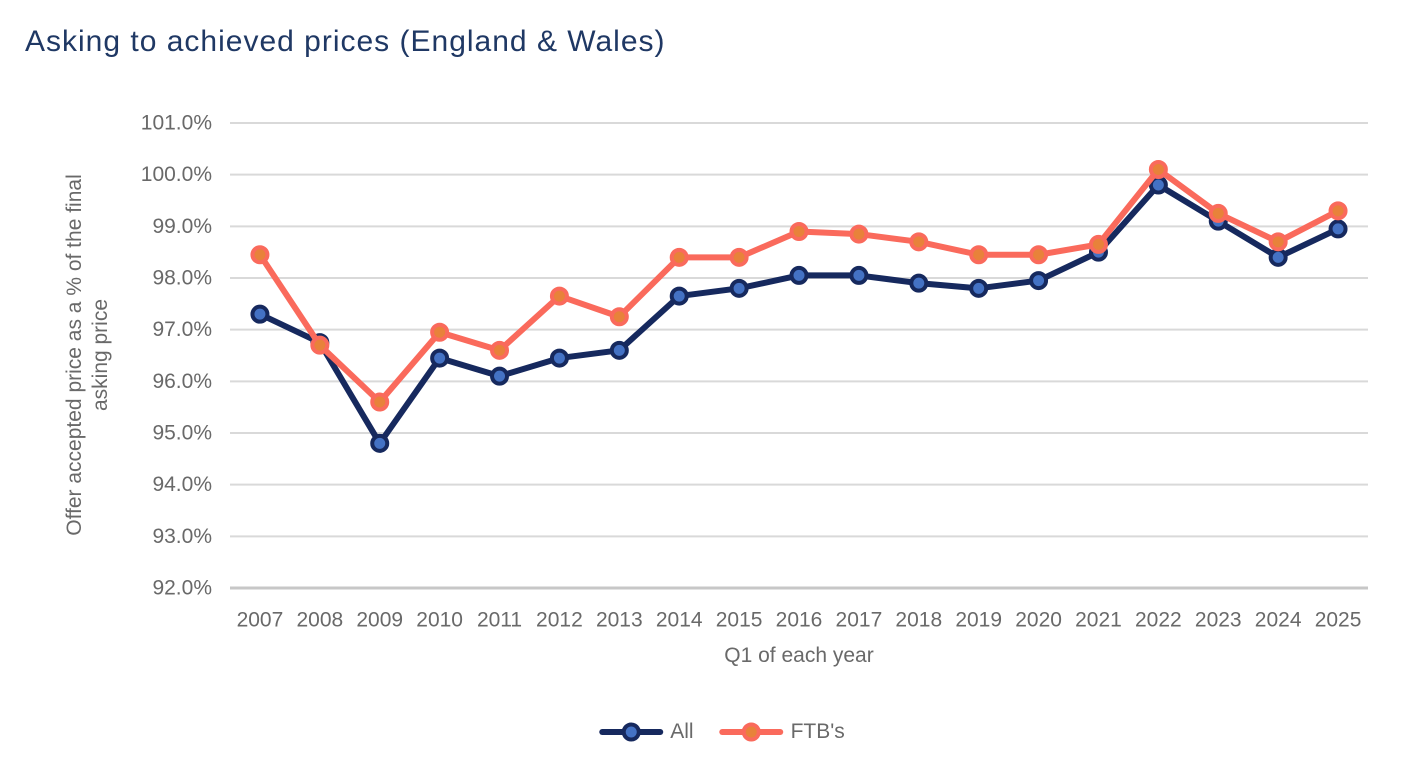 This screenshot has width=1412, height=762. What do you see at coordinates (559, 358) in the screenshot?
I see `data-point-all-2012` at bounding box center [559, 358].